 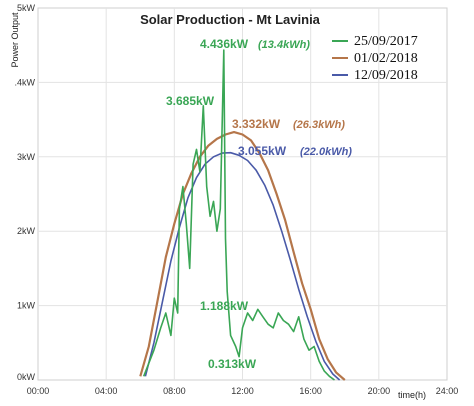 I want to click on y-tick-label: .4kW, so click(x=24, y=82).